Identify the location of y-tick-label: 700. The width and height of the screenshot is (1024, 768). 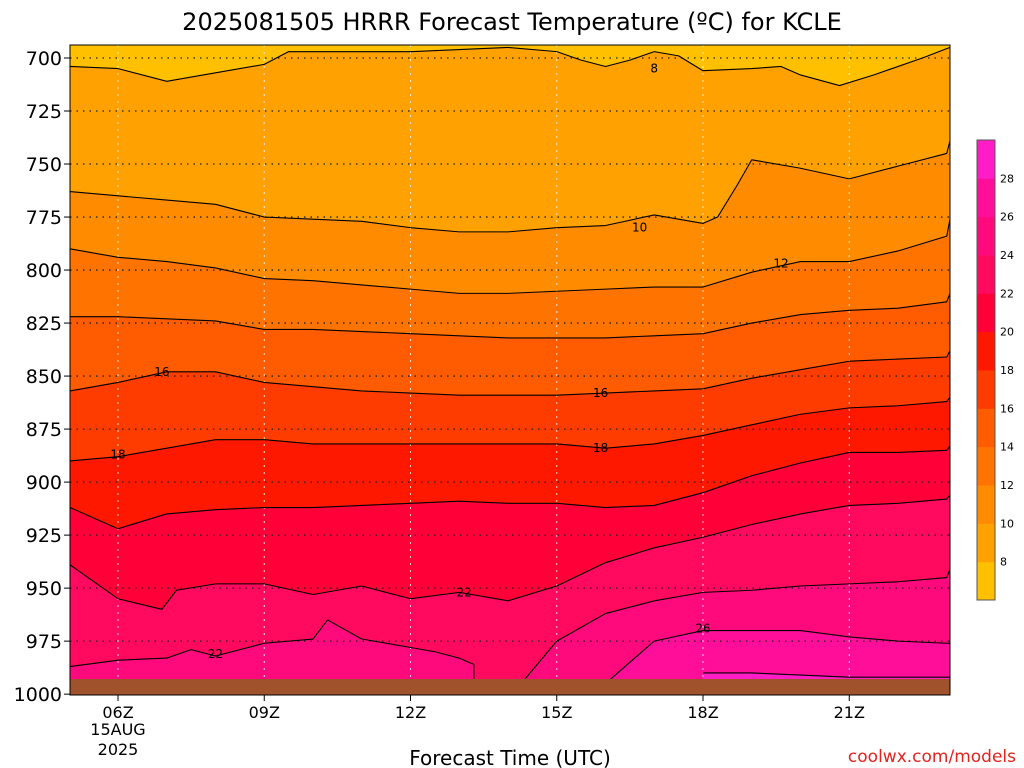
(44, 59).